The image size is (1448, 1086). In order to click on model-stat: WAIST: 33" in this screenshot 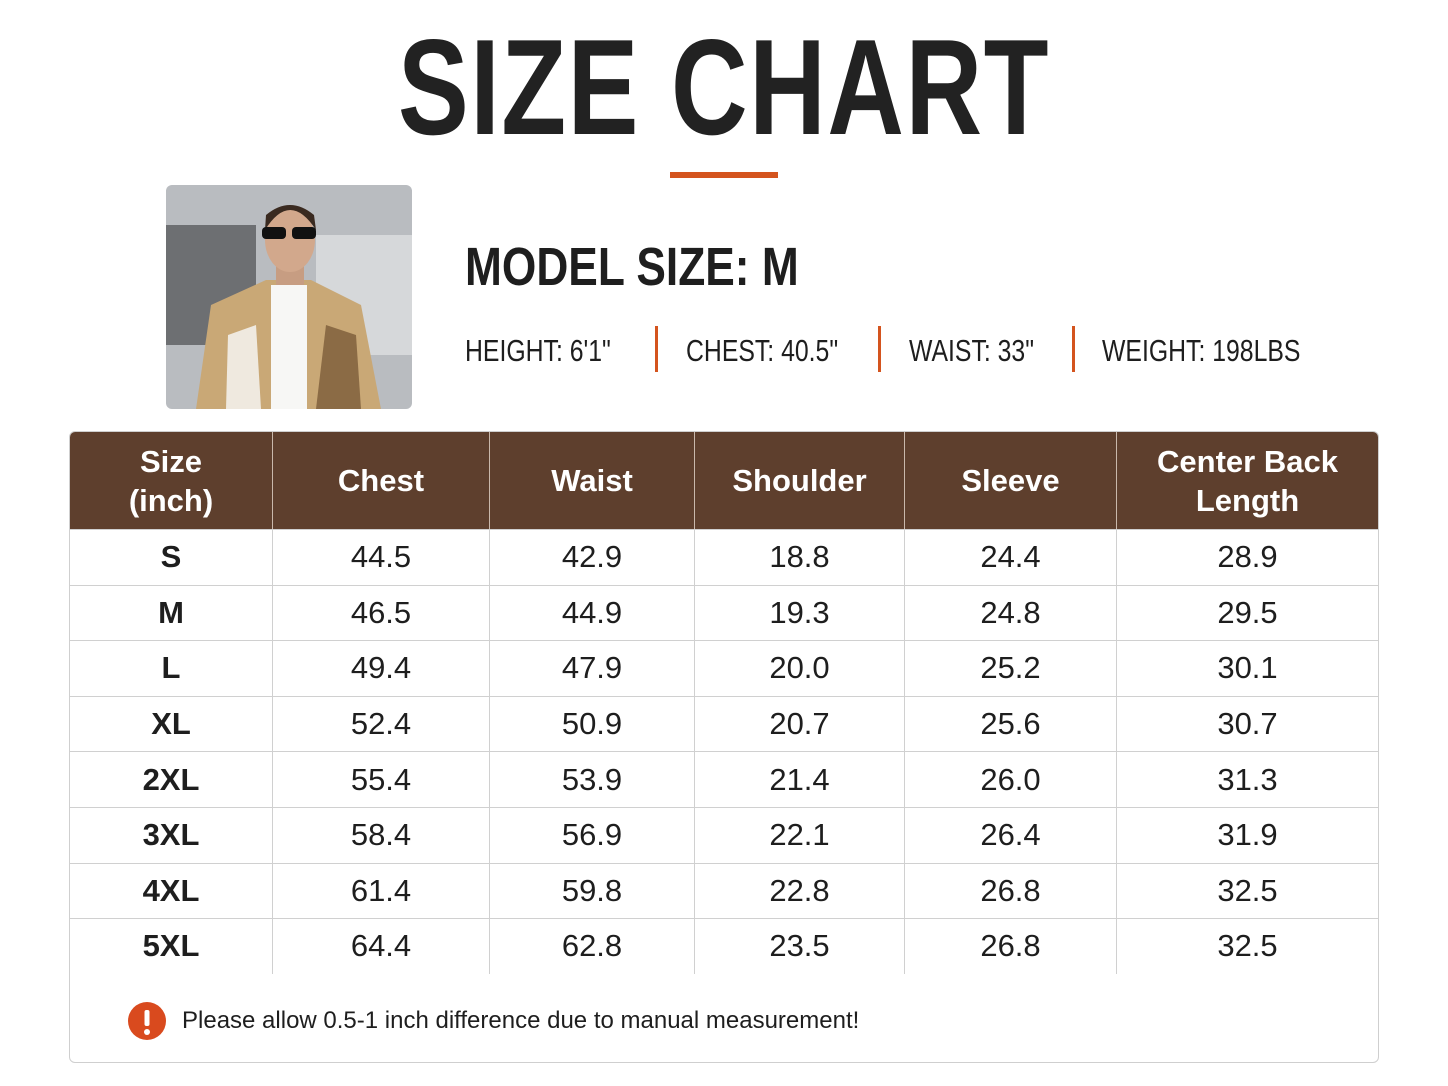, I will do `click(972, 350)`.